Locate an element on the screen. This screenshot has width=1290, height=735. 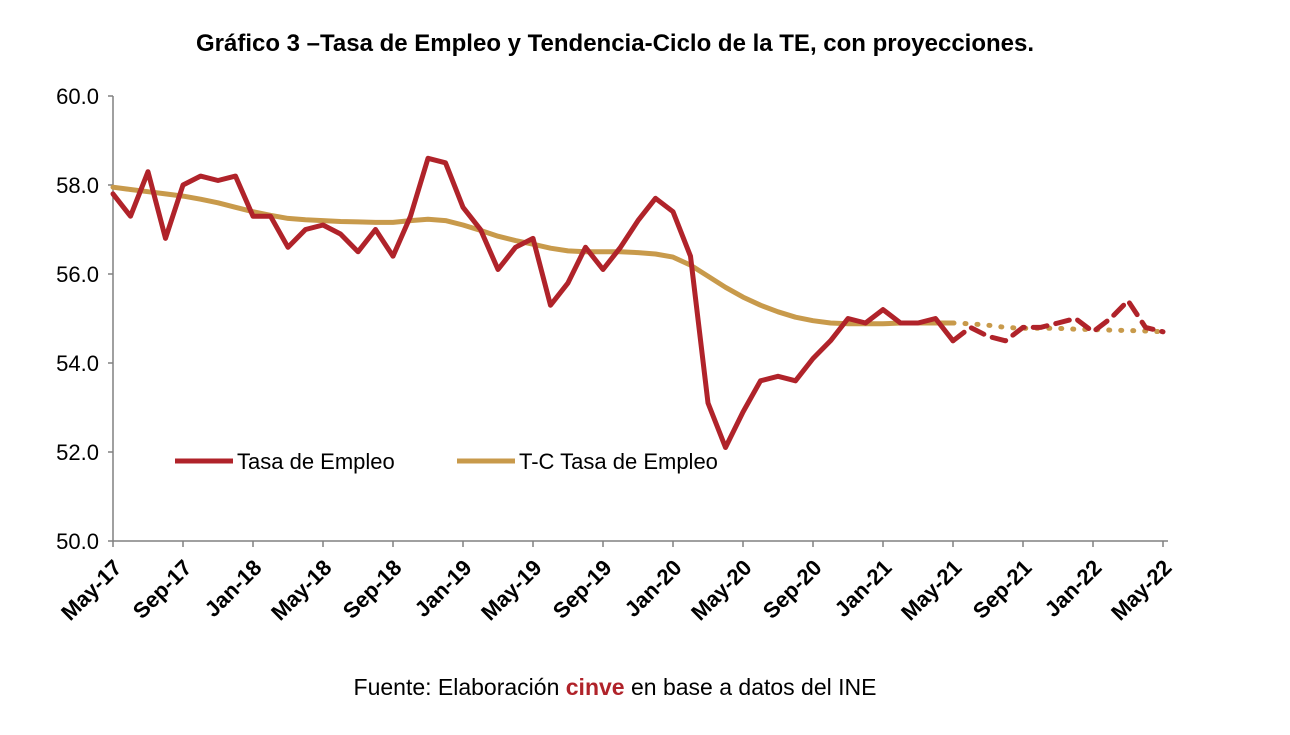
legend-item-t-c-tasa-de-empleo-label: T-C Tasa de Empleo is located at coordinates (618, 461).